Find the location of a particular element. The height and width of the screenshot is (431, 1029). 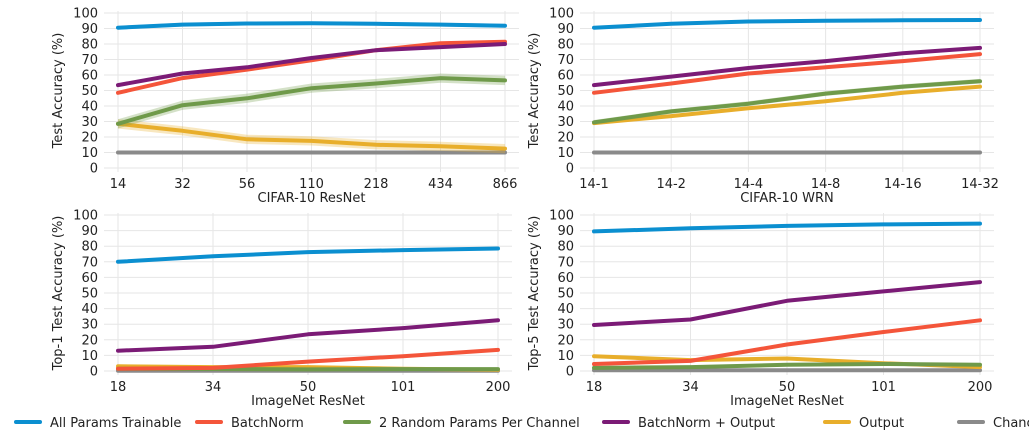

x-axis-label: ImageNet ResNet is located at coordinates (787, 401).